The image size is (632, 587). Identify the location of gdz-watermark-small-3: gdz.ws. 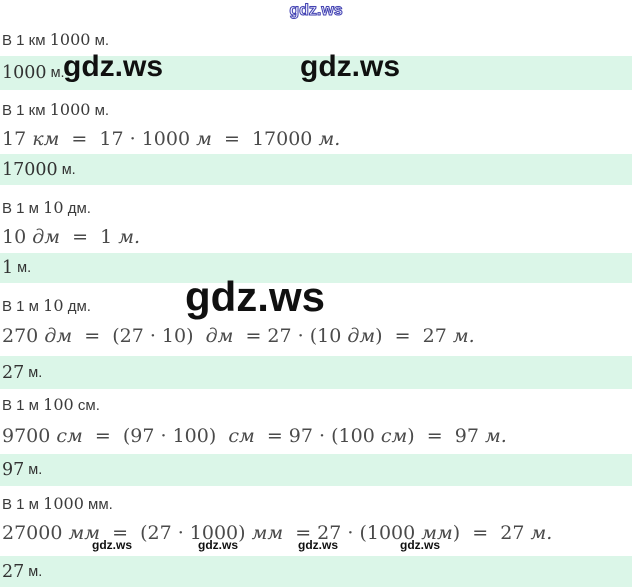
(318, 545).